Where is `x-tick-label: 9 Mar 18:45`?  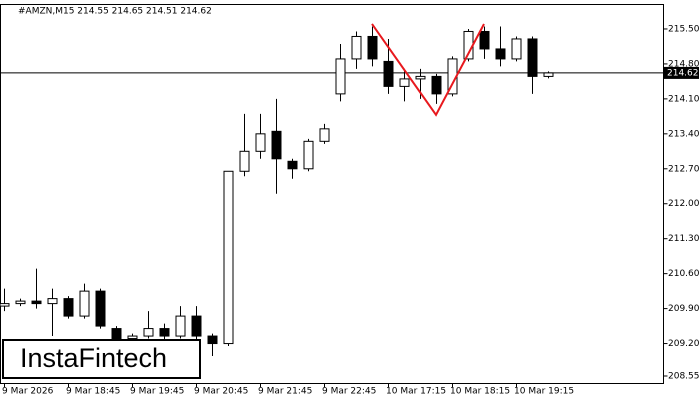 x-tick-label: 9 Mar 18:45 is located at coordinates (93, 392).